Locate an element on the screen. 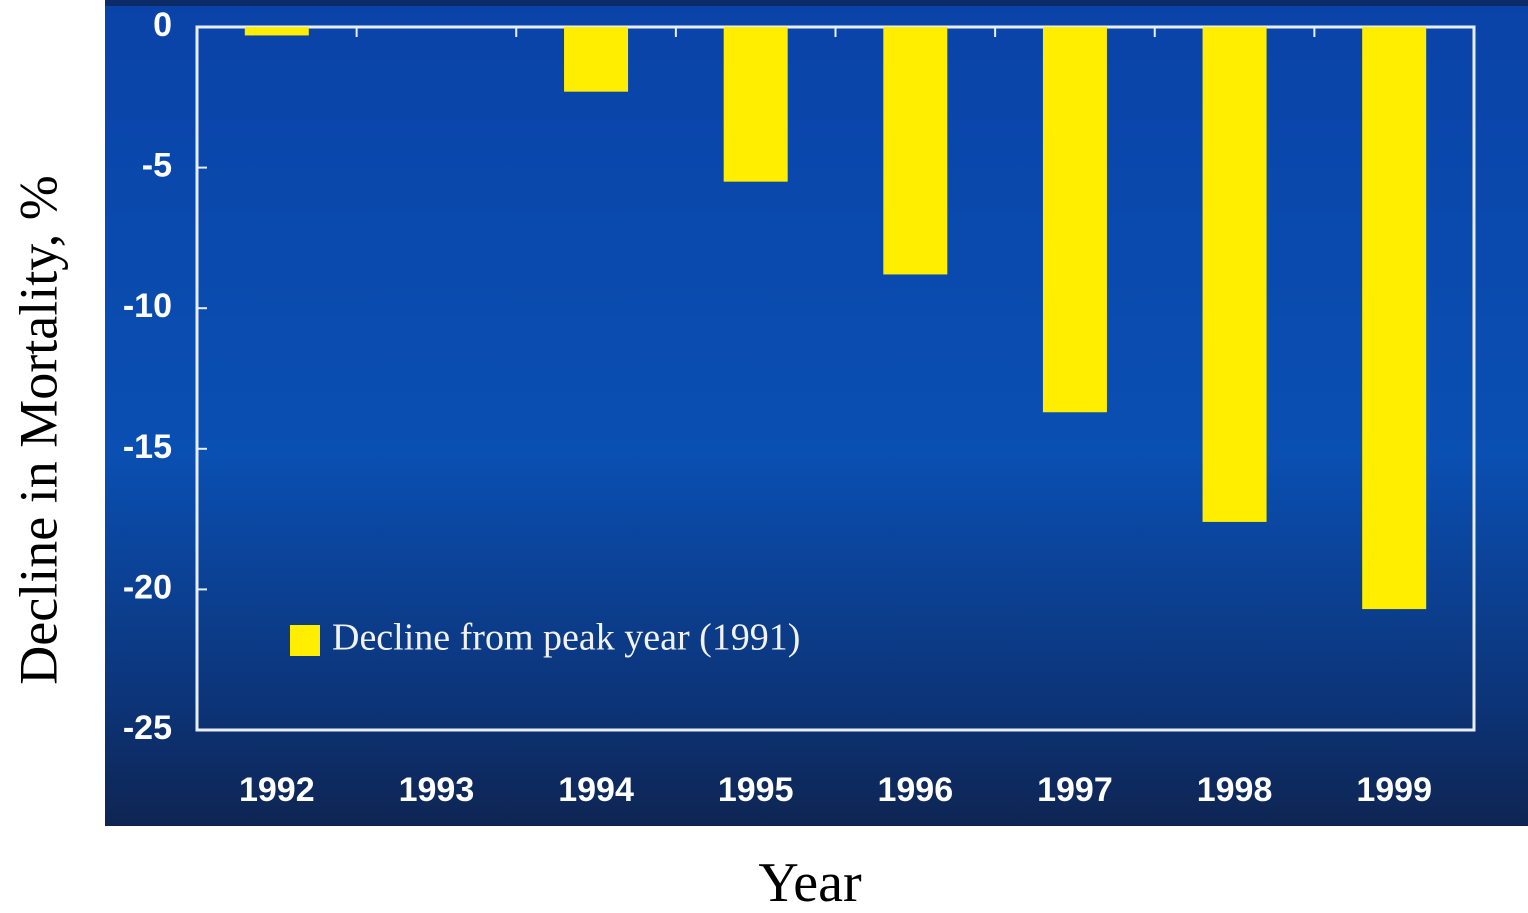 The image size is (1528, 913). y-tick-label: 0 is located at coordinates (162, 25).